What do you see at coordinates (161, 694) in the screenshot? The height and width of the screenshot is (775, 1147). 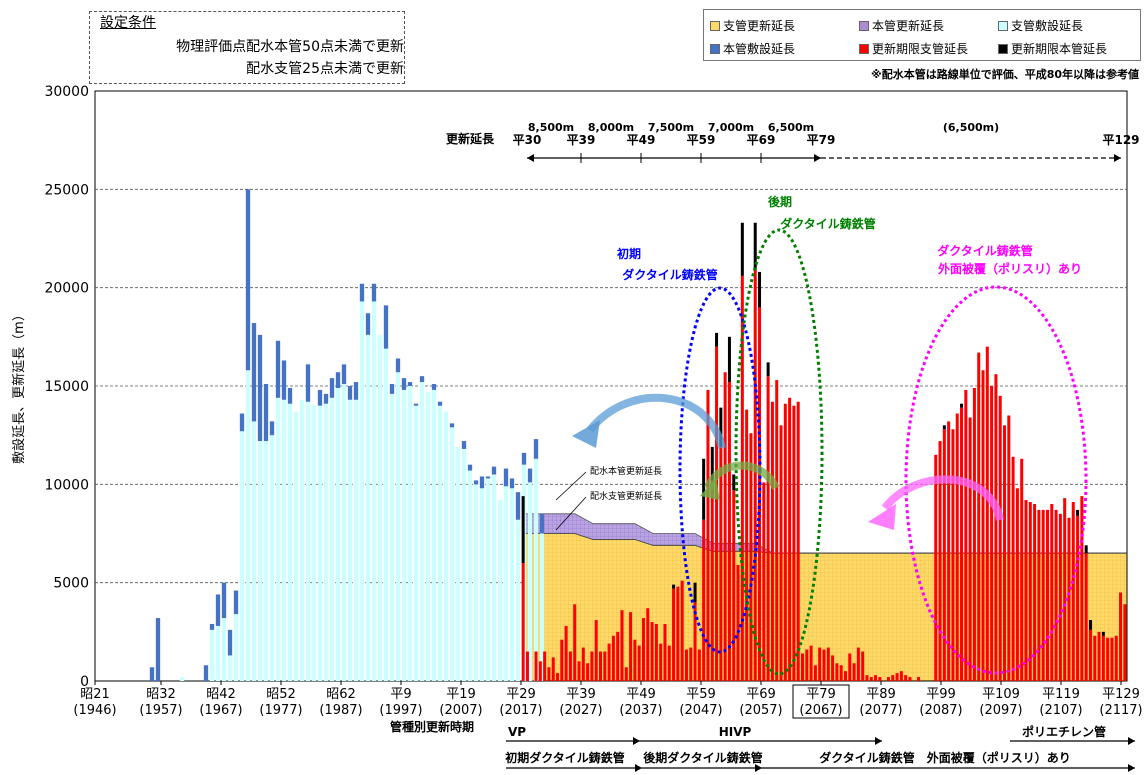 I see `x-tick-label: 昭32` at bounding box center [161, 694].